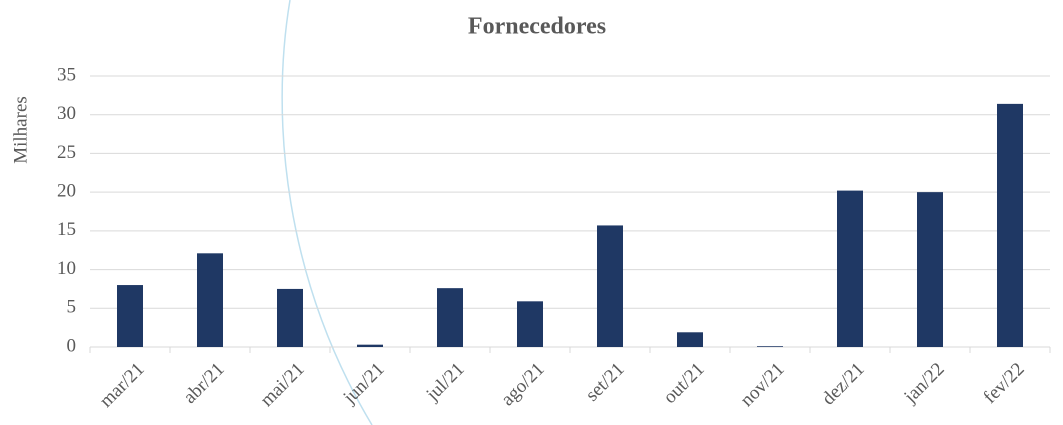 Image resolution: width=1063 pixels, height=425 pixels. Describe the element at coordinates (72, 345) in the screenshot. I see `y-tick-label: 0` at that location.